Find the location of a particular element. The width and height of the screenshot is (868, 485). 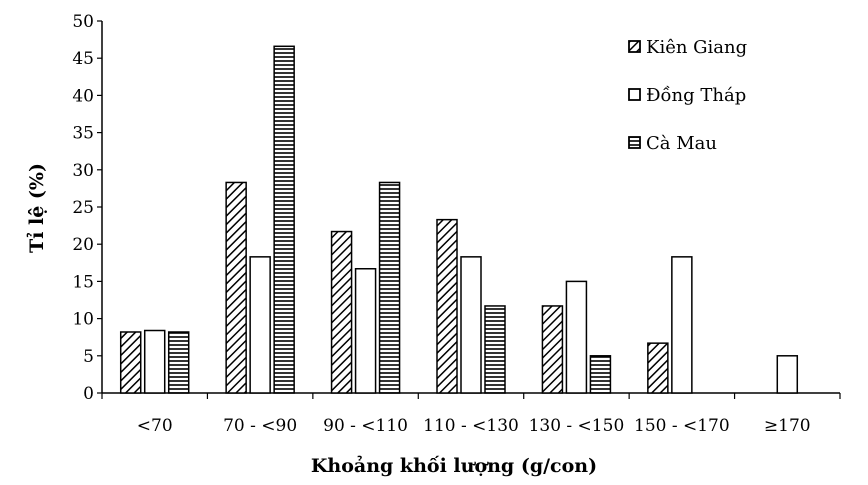

y-tick-label: 50 is located at coordinates (83, 22).